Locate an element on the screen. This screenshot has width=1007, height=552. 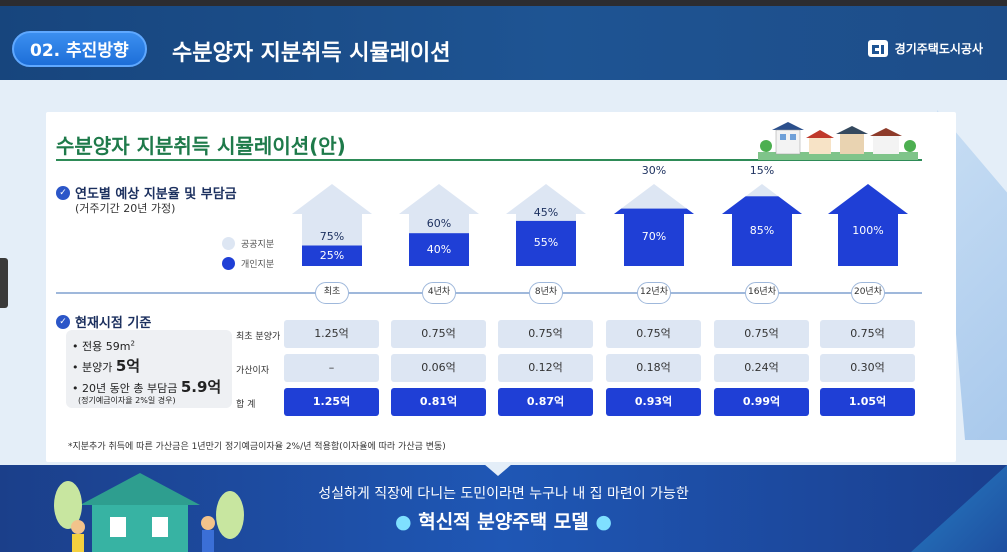
legend-item-private: 개인지분 is located at coordinates (248, 263).